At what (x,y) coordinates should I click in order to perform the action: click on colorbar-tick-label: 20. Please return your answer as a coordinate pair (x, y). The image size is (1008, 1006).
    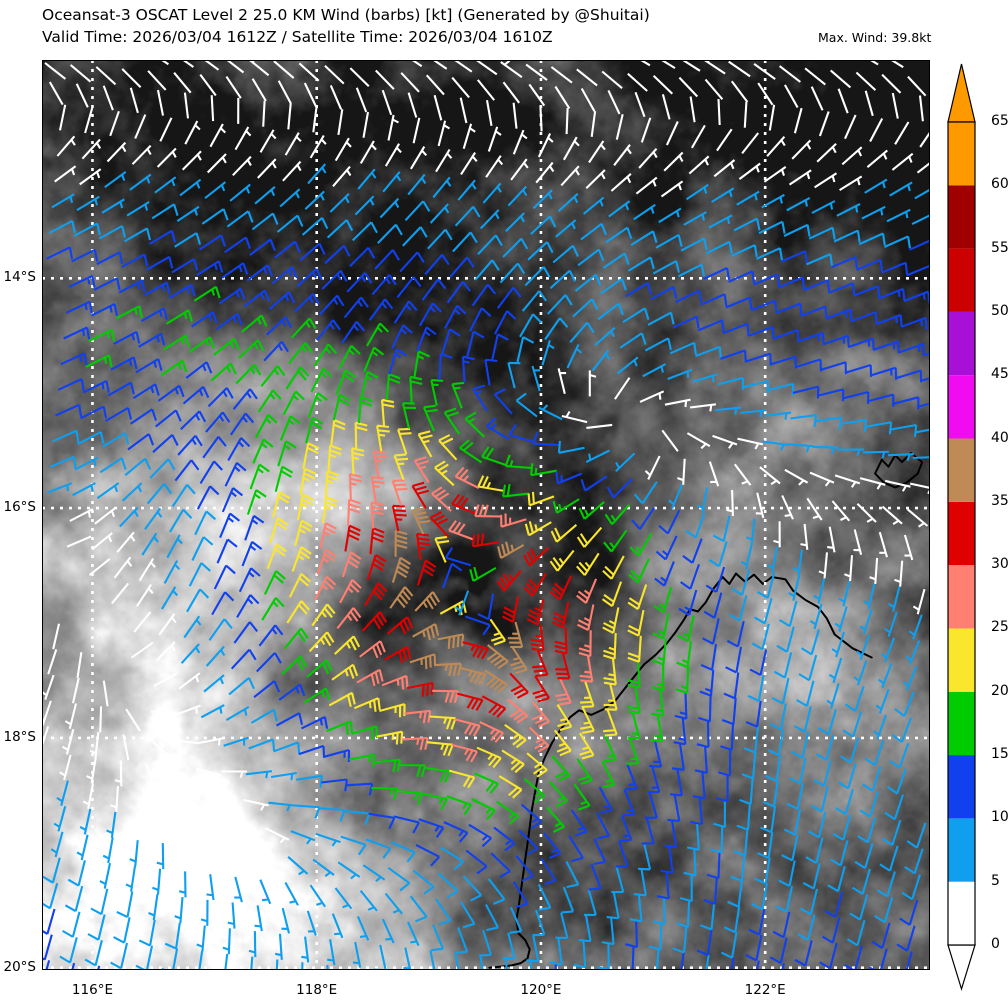
    Looking at the image, I should click on (999, 690).